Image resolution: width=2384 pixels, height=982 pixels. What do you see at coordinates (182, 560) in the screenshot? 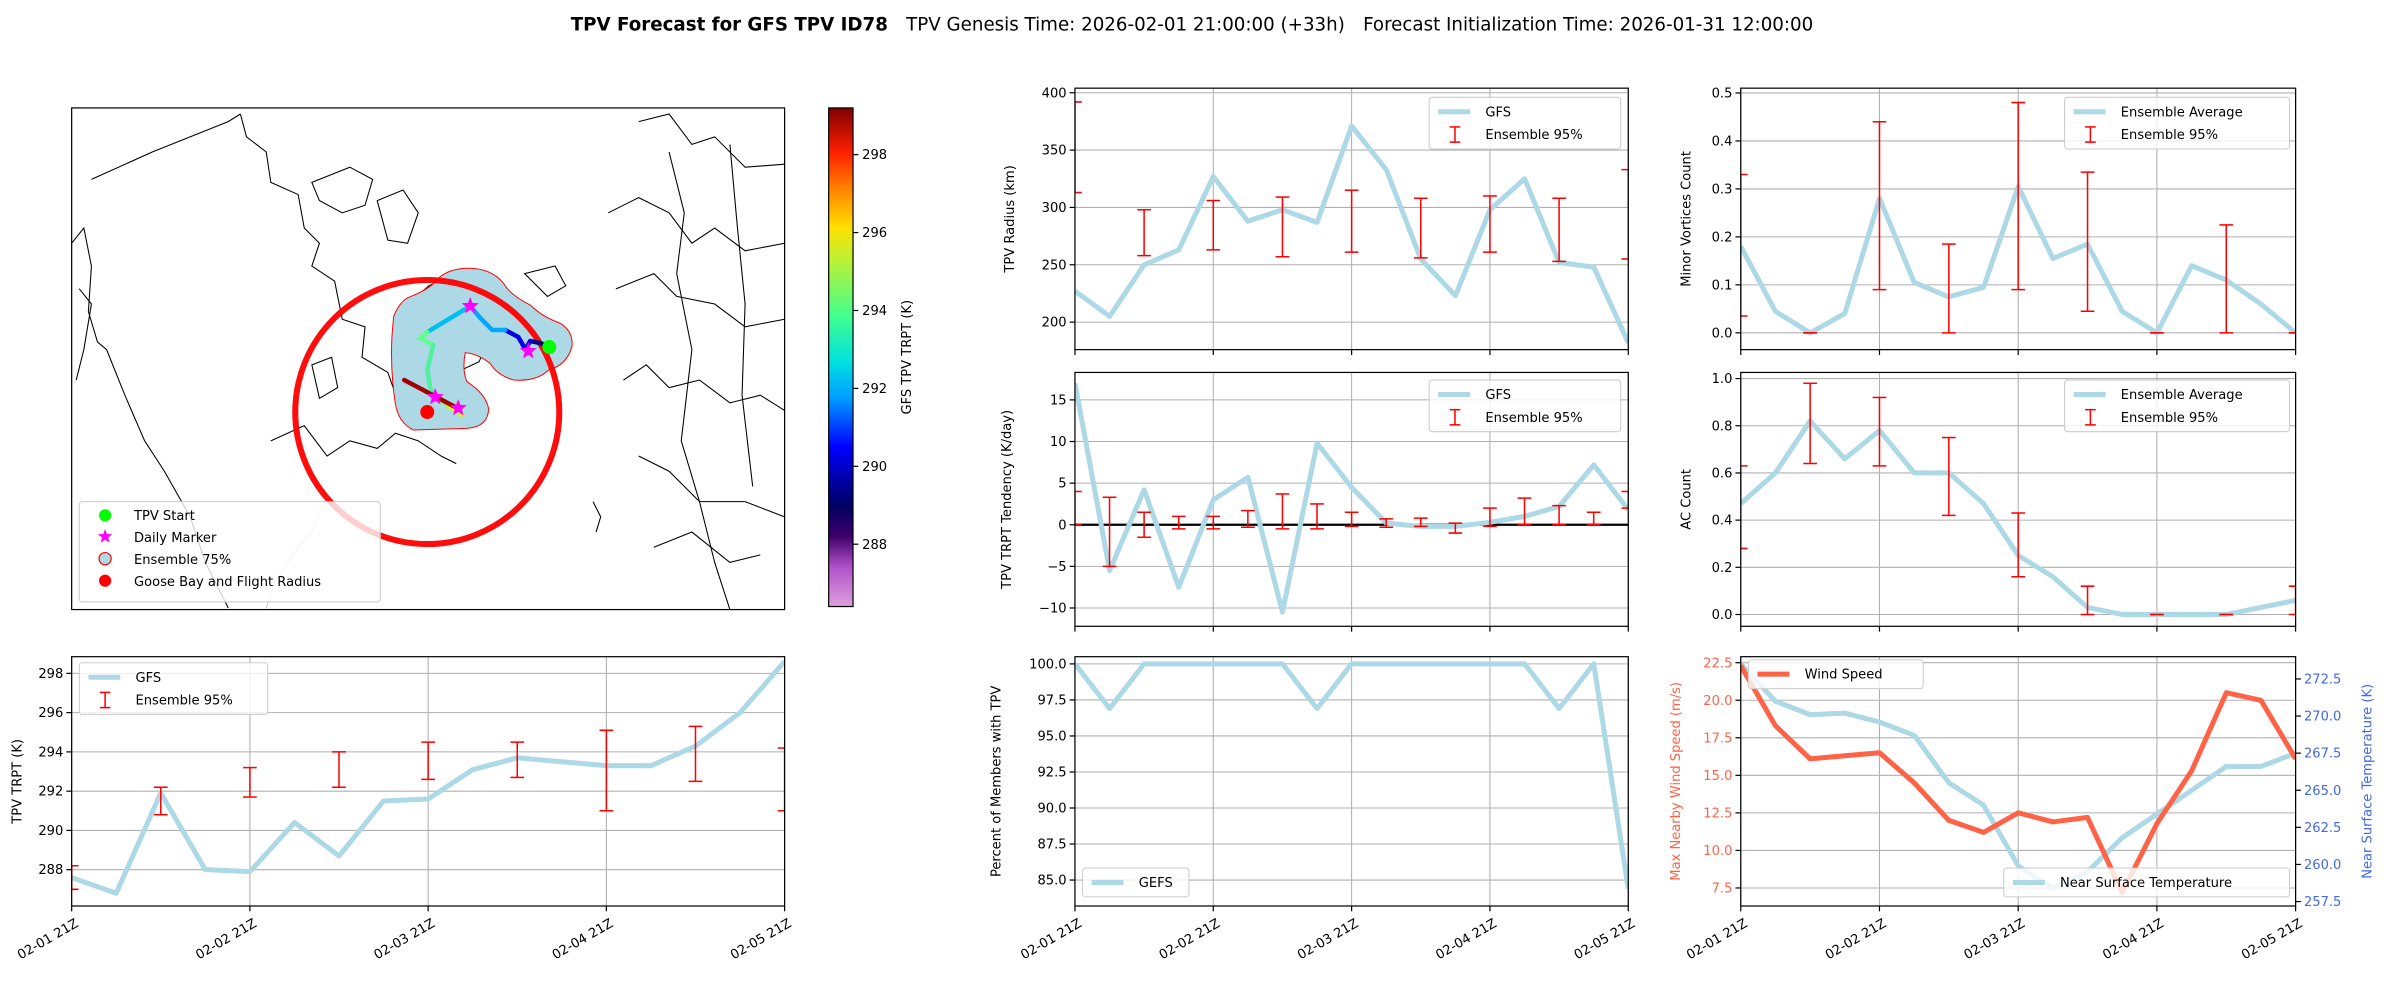
I see `legend-label: Ensemble 75%` at bounding box center [182, 560].